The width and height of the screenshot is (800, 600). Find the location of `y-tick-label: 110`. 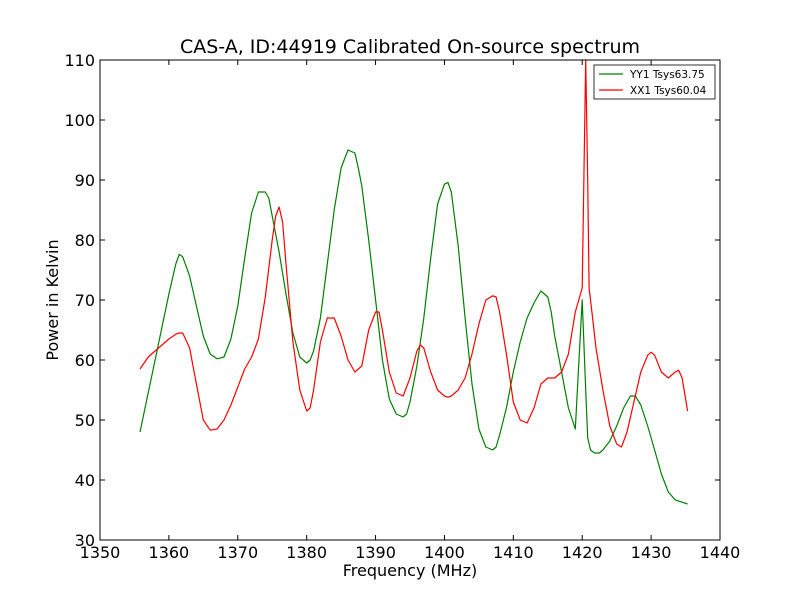

y-tick-label: 110 is located at coordinates (79, 60).